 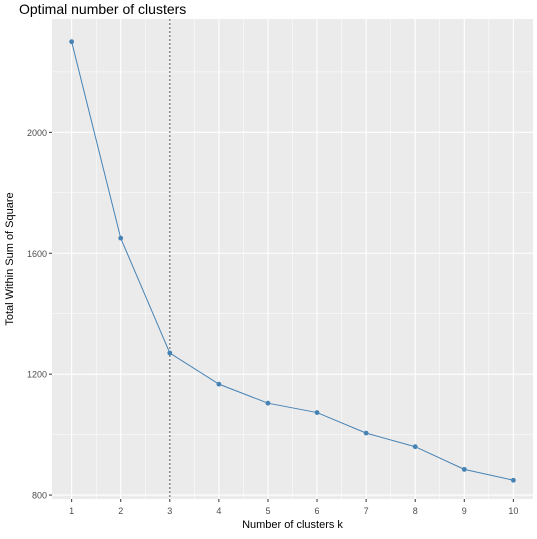 I want to click on x-tick-label: 4, so click(x=218, y=511).